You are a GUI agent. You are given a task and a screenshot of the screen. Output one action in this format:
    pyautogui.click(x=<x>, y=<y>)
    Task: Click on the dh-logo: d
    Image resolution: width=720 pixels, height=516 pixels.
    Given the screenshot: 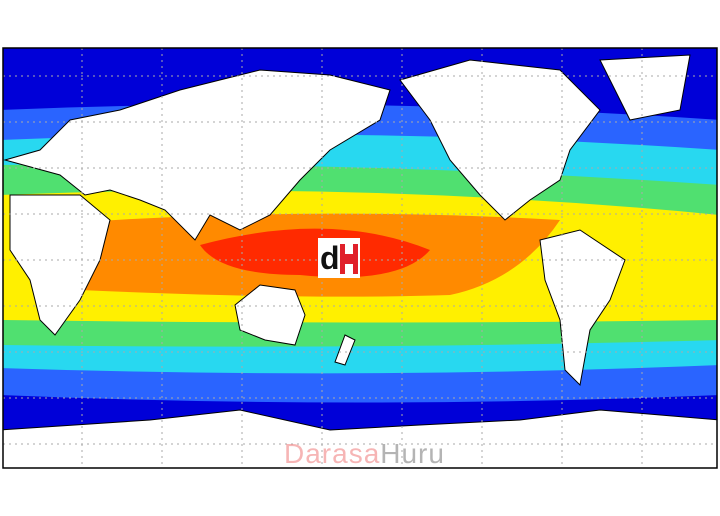 What is the action you would take?
    pyautogui.click(x=339, y=258)
    